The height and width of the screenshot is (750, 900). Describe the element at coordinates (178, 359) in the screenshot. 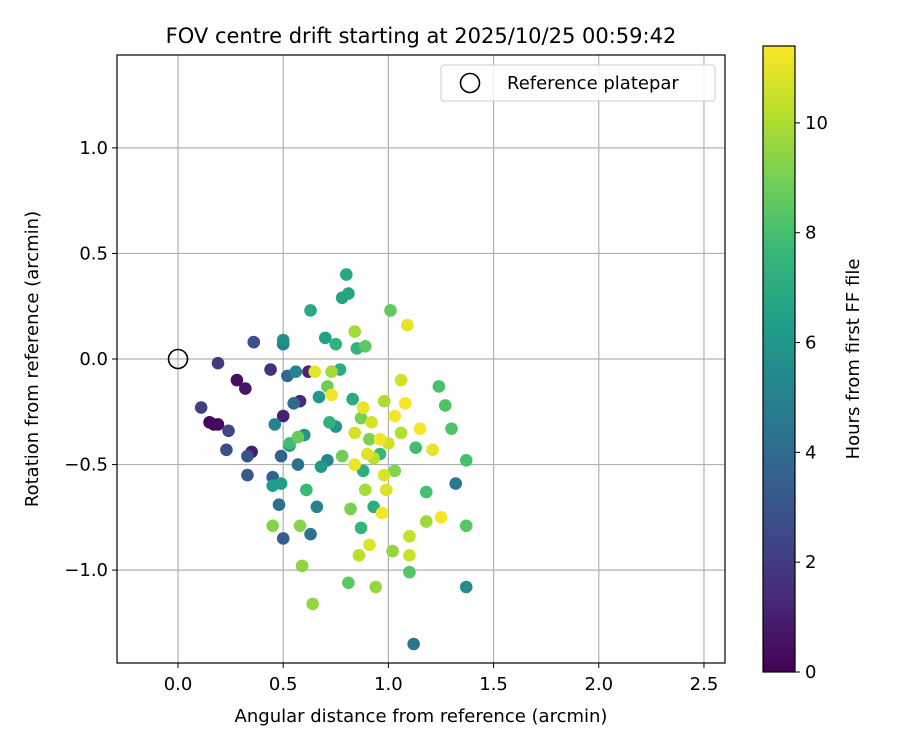

I see `reference-platepar-marker` at that location.